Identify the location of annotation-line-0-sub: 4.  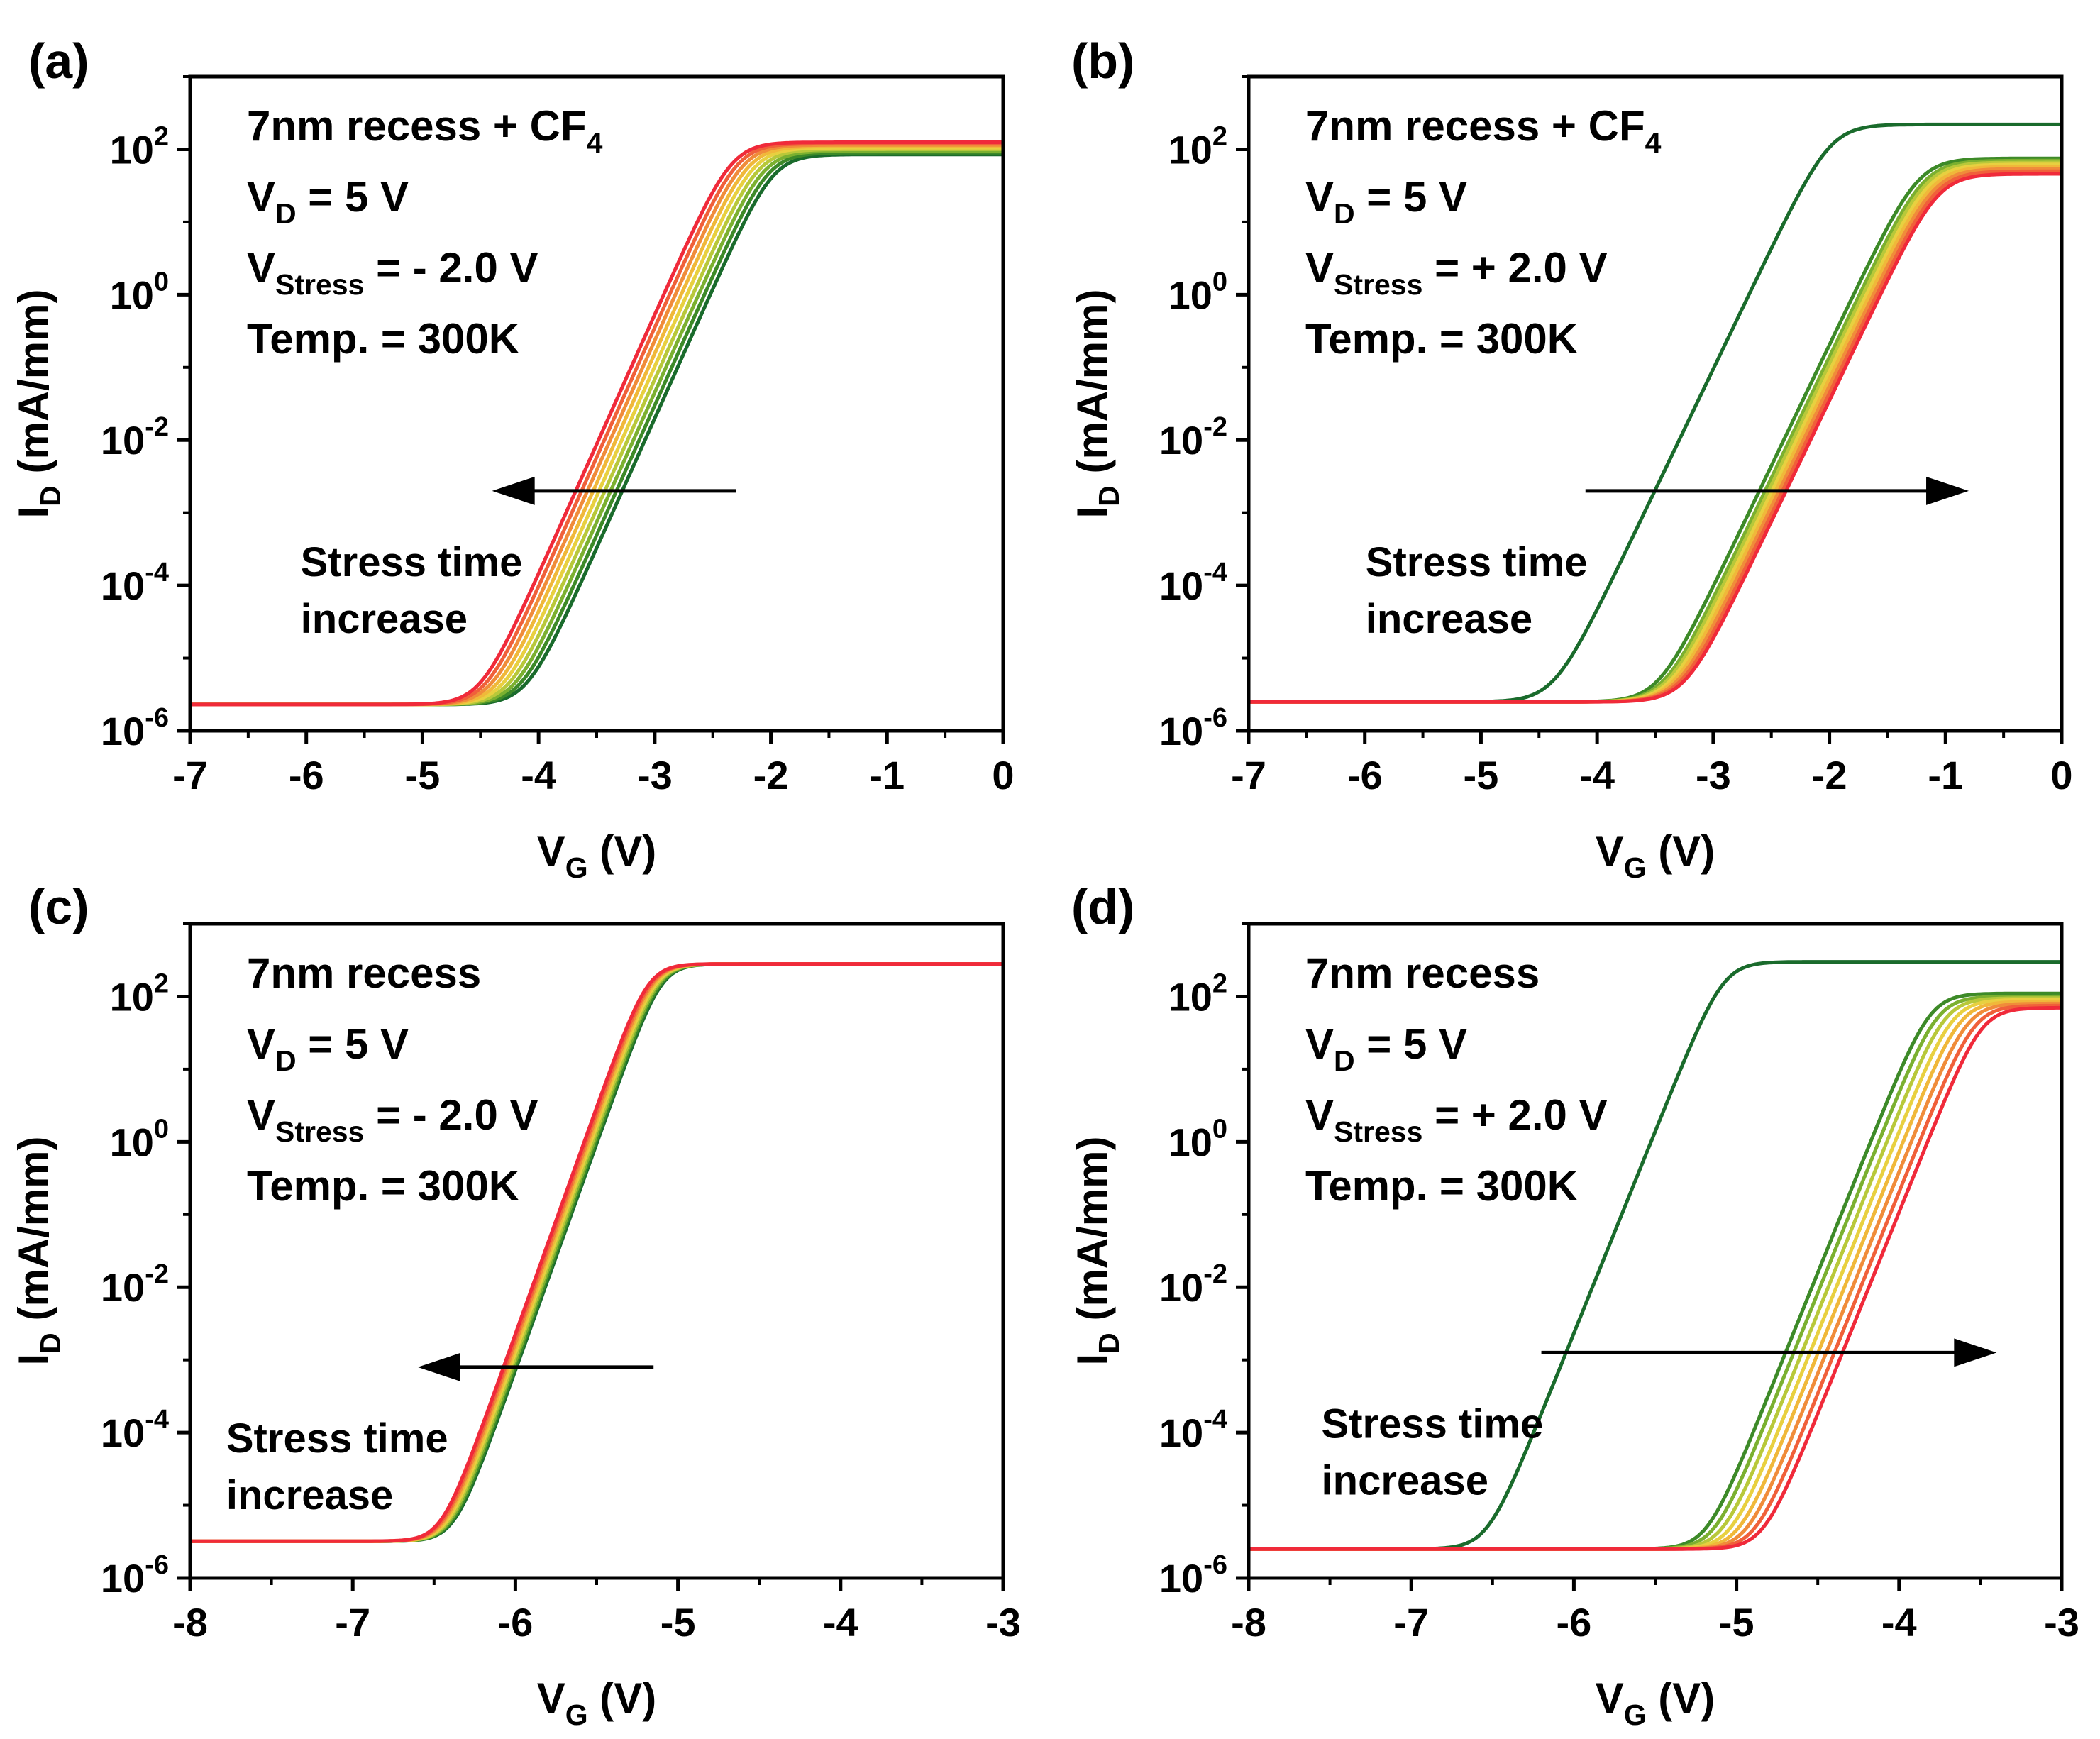
(1653, 142).